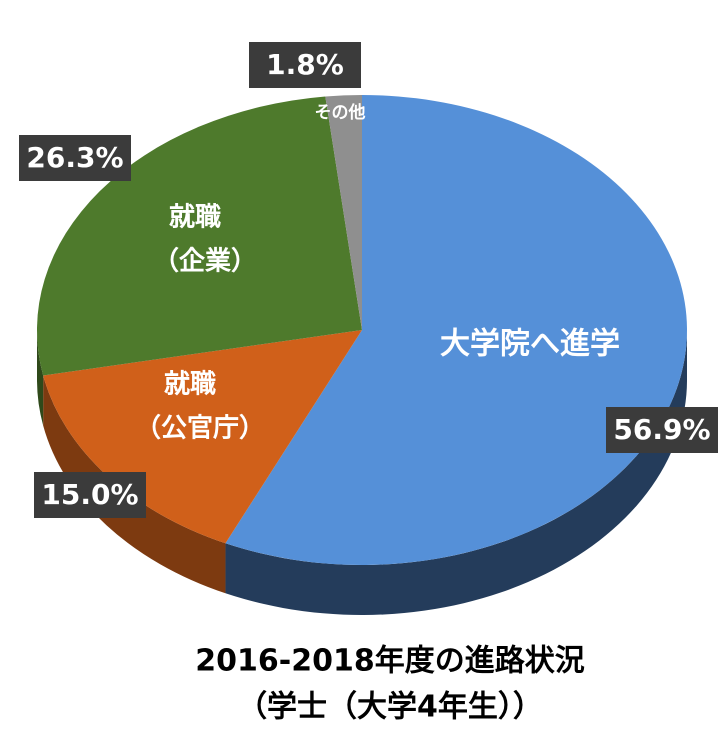 The image size is (723, 754). I want to click on slice-label: （企業）, so click(205, 262).